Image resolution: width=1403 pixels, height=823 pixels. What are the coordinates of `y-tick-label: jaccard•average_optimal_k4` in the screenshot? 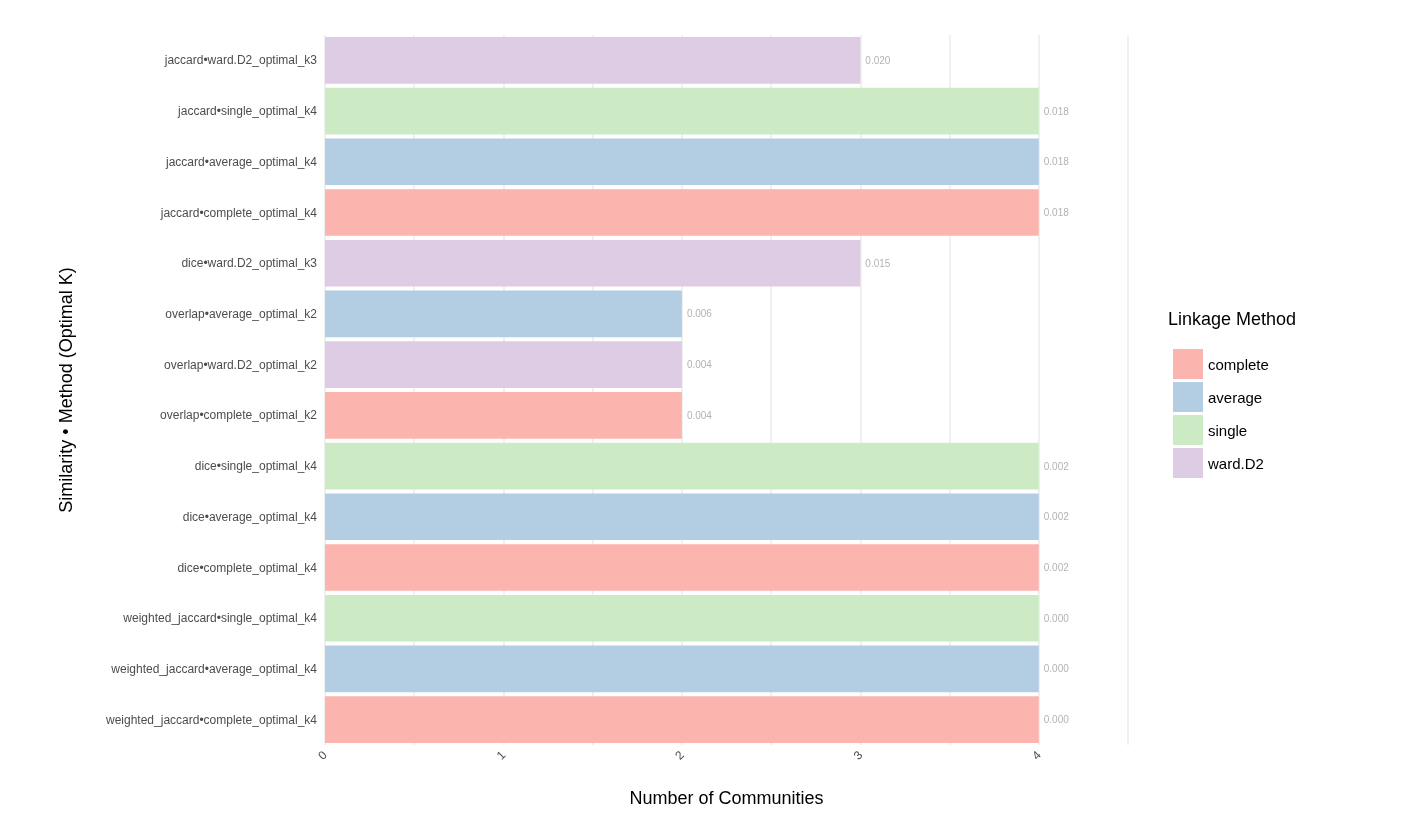 It's located at (241, 161).